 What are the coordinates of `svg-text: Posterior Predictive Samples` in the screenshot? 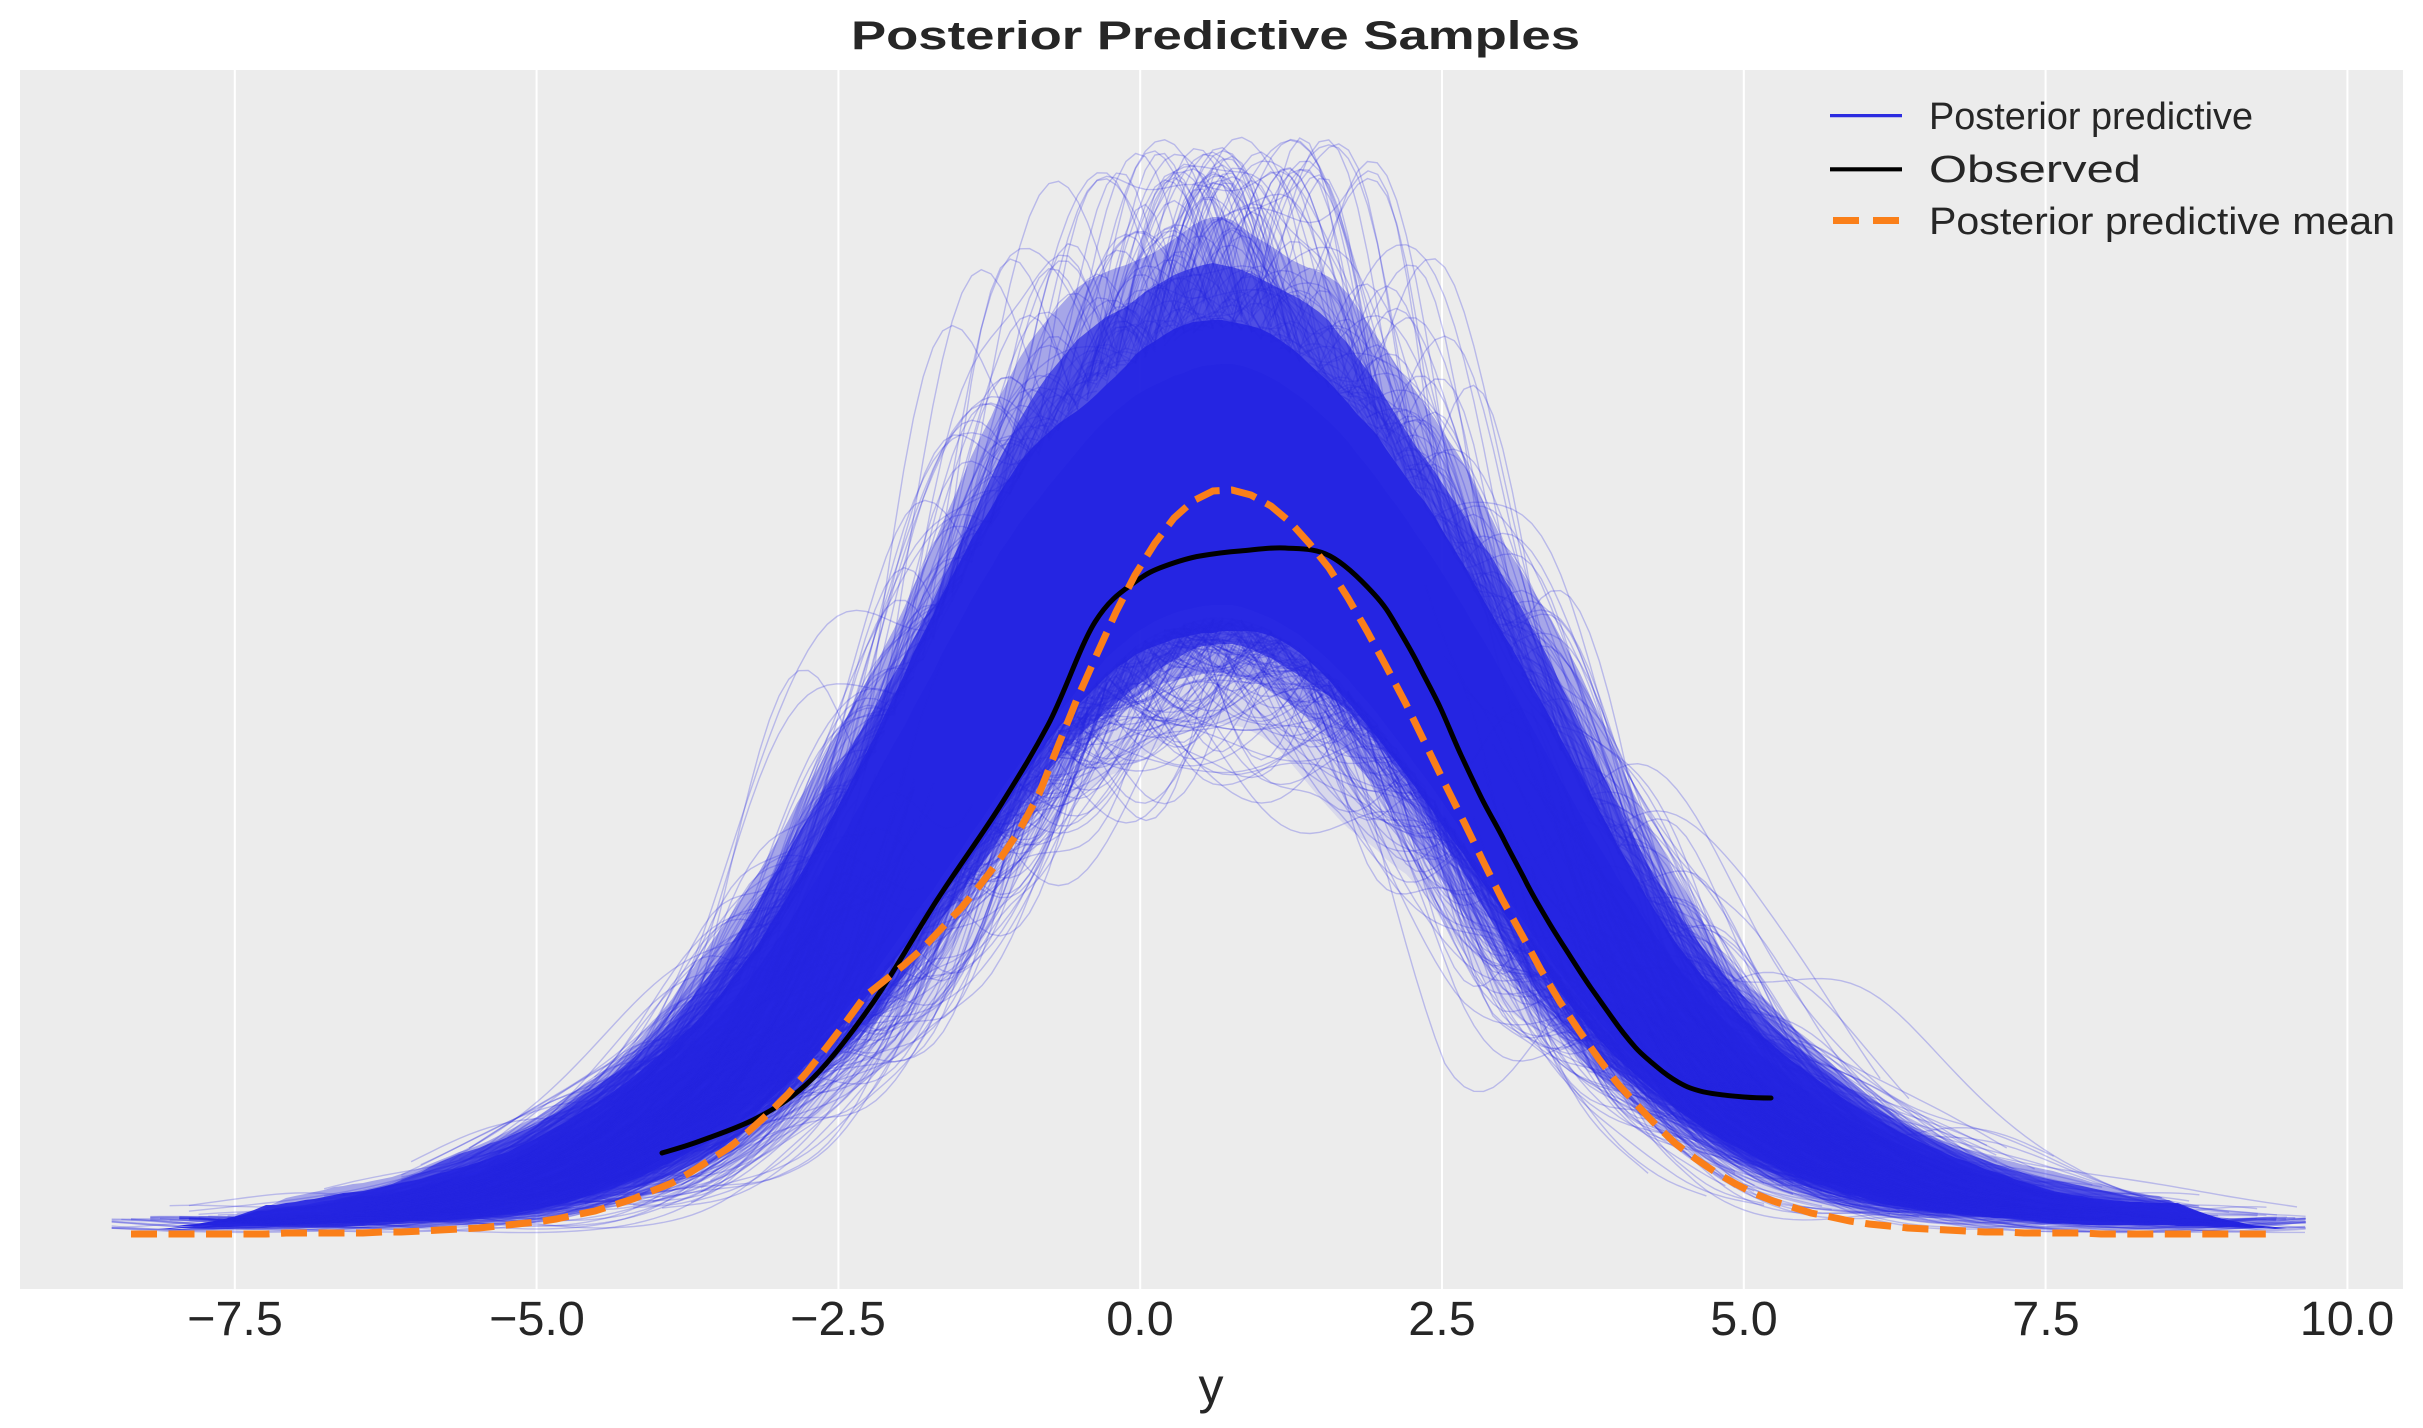 It's located at (1215, 36).